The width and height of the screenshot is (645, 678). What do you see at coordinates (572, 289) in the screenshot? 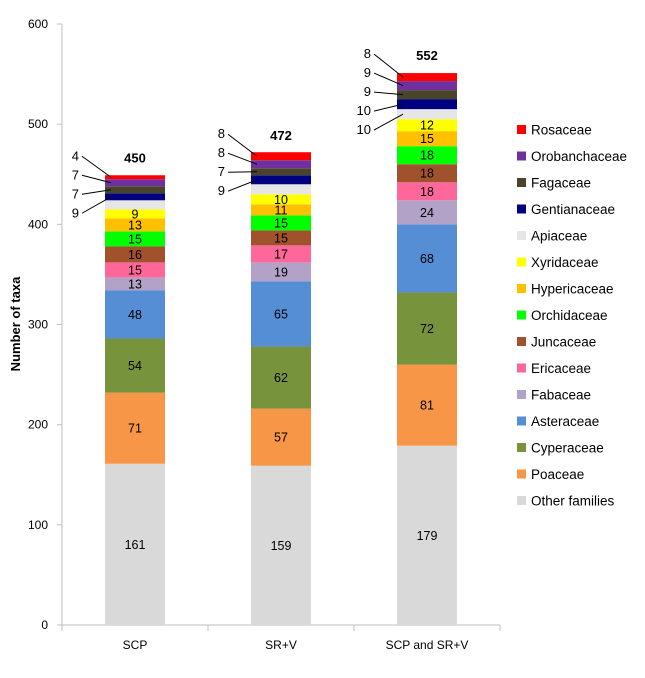
I see `legend-item-label: Hypericaceae` at bounding box center [572, 289].